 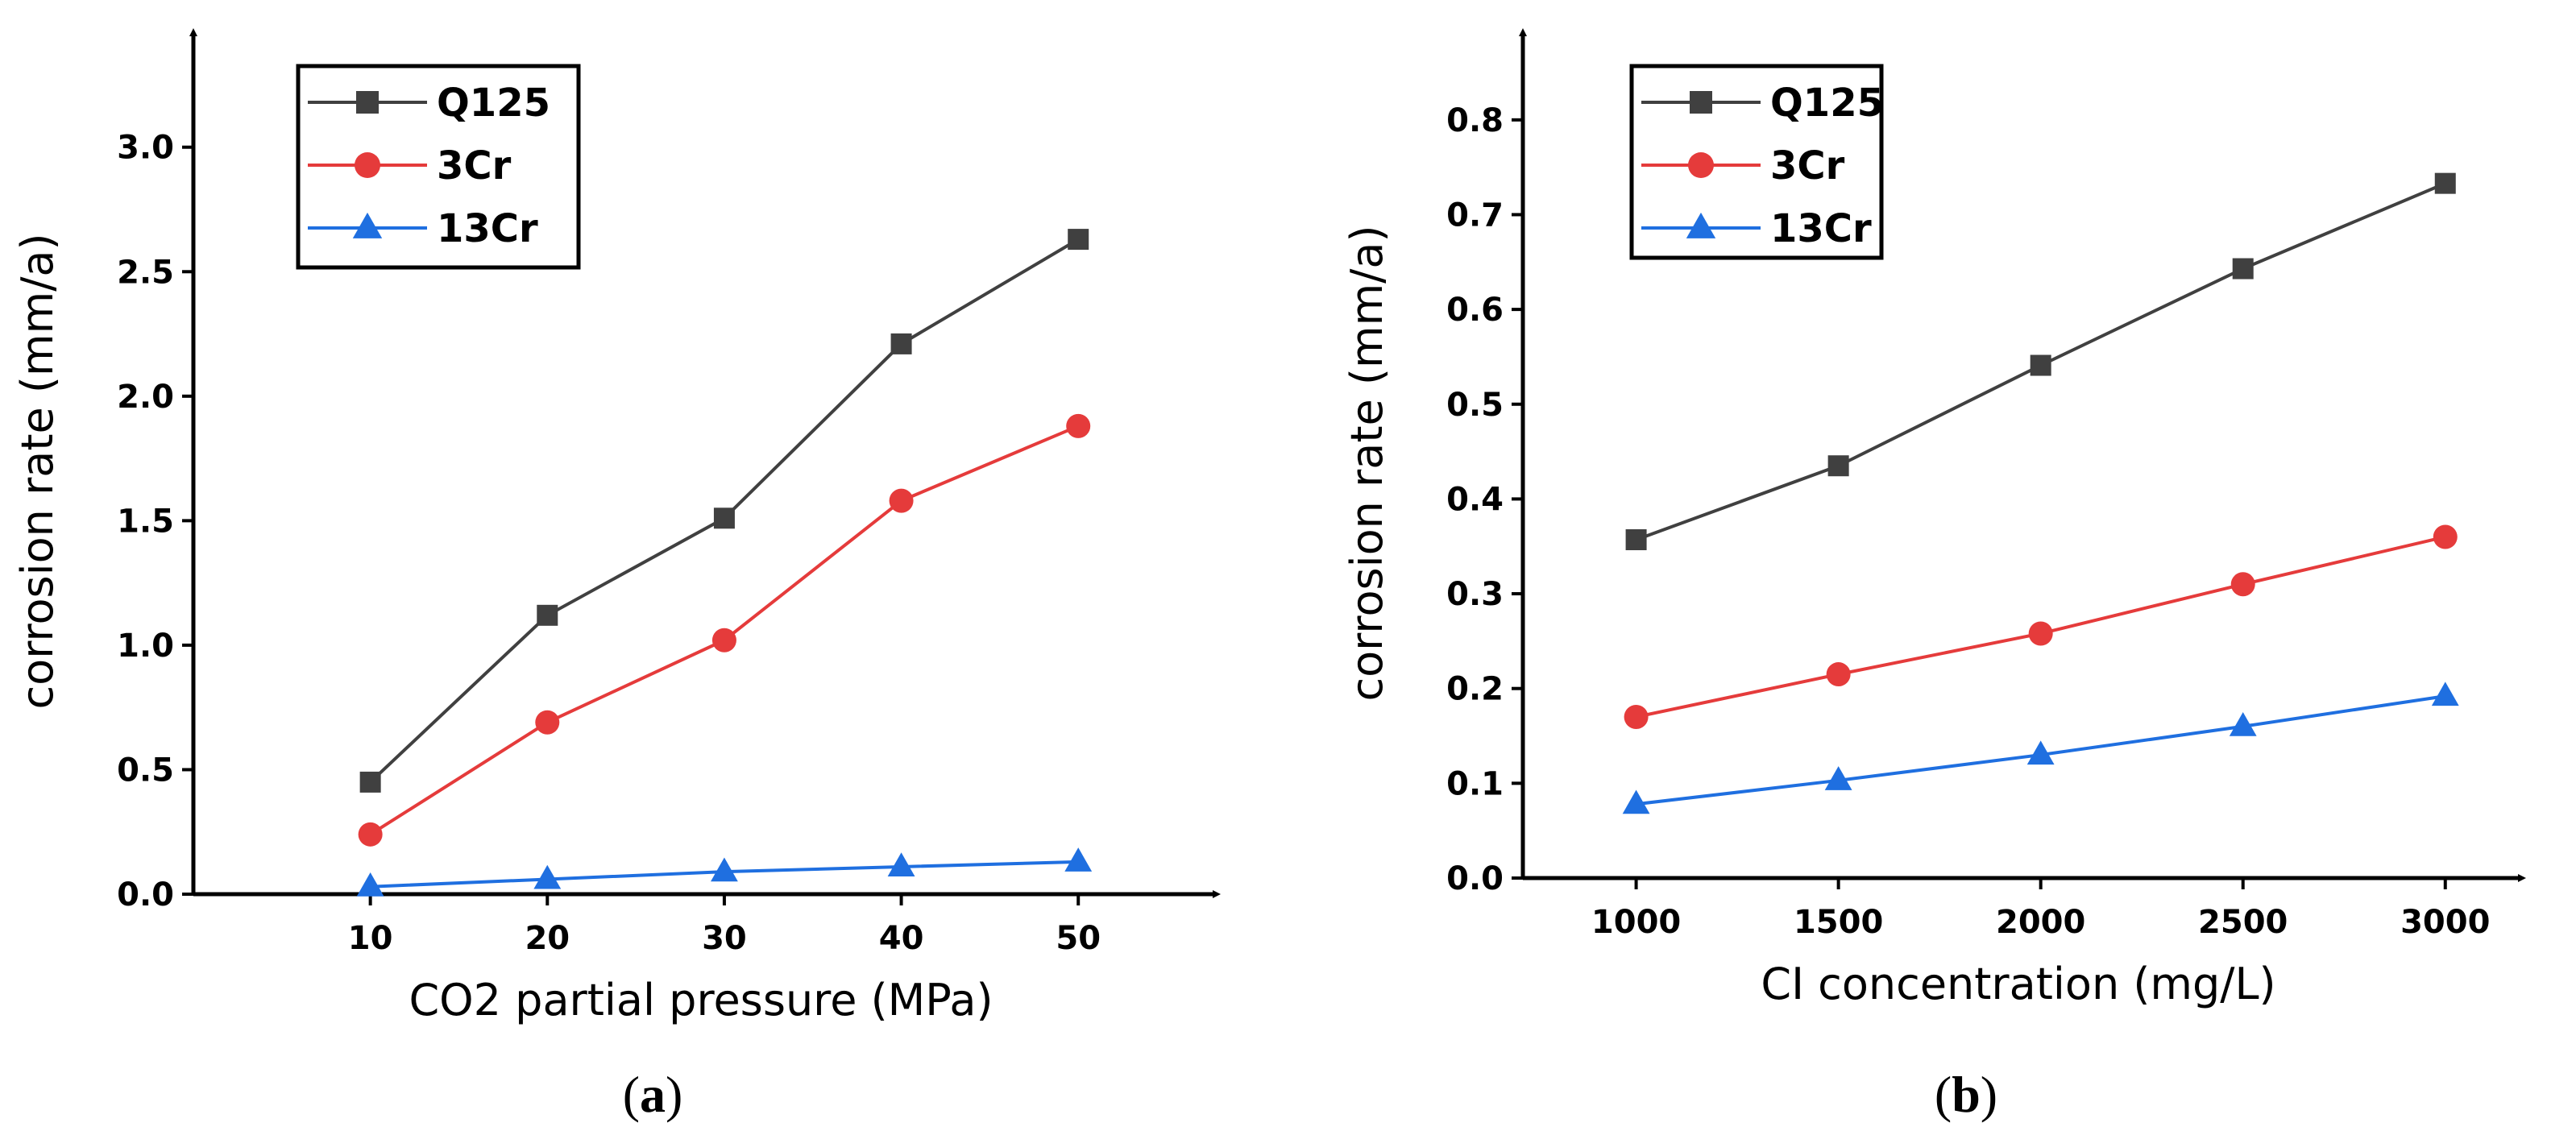 I want to click on panel-label-letter: a, so click(x=653, y=1094).